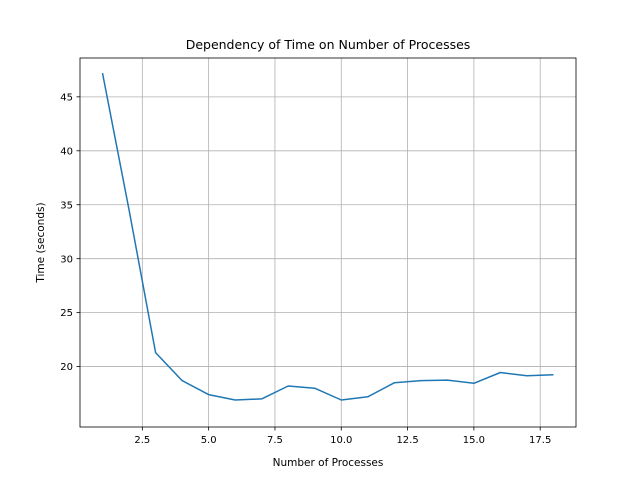  Describe the element at coordinates (66, 97) in the screenshot. I see `y-tick-label: 45` at that location.